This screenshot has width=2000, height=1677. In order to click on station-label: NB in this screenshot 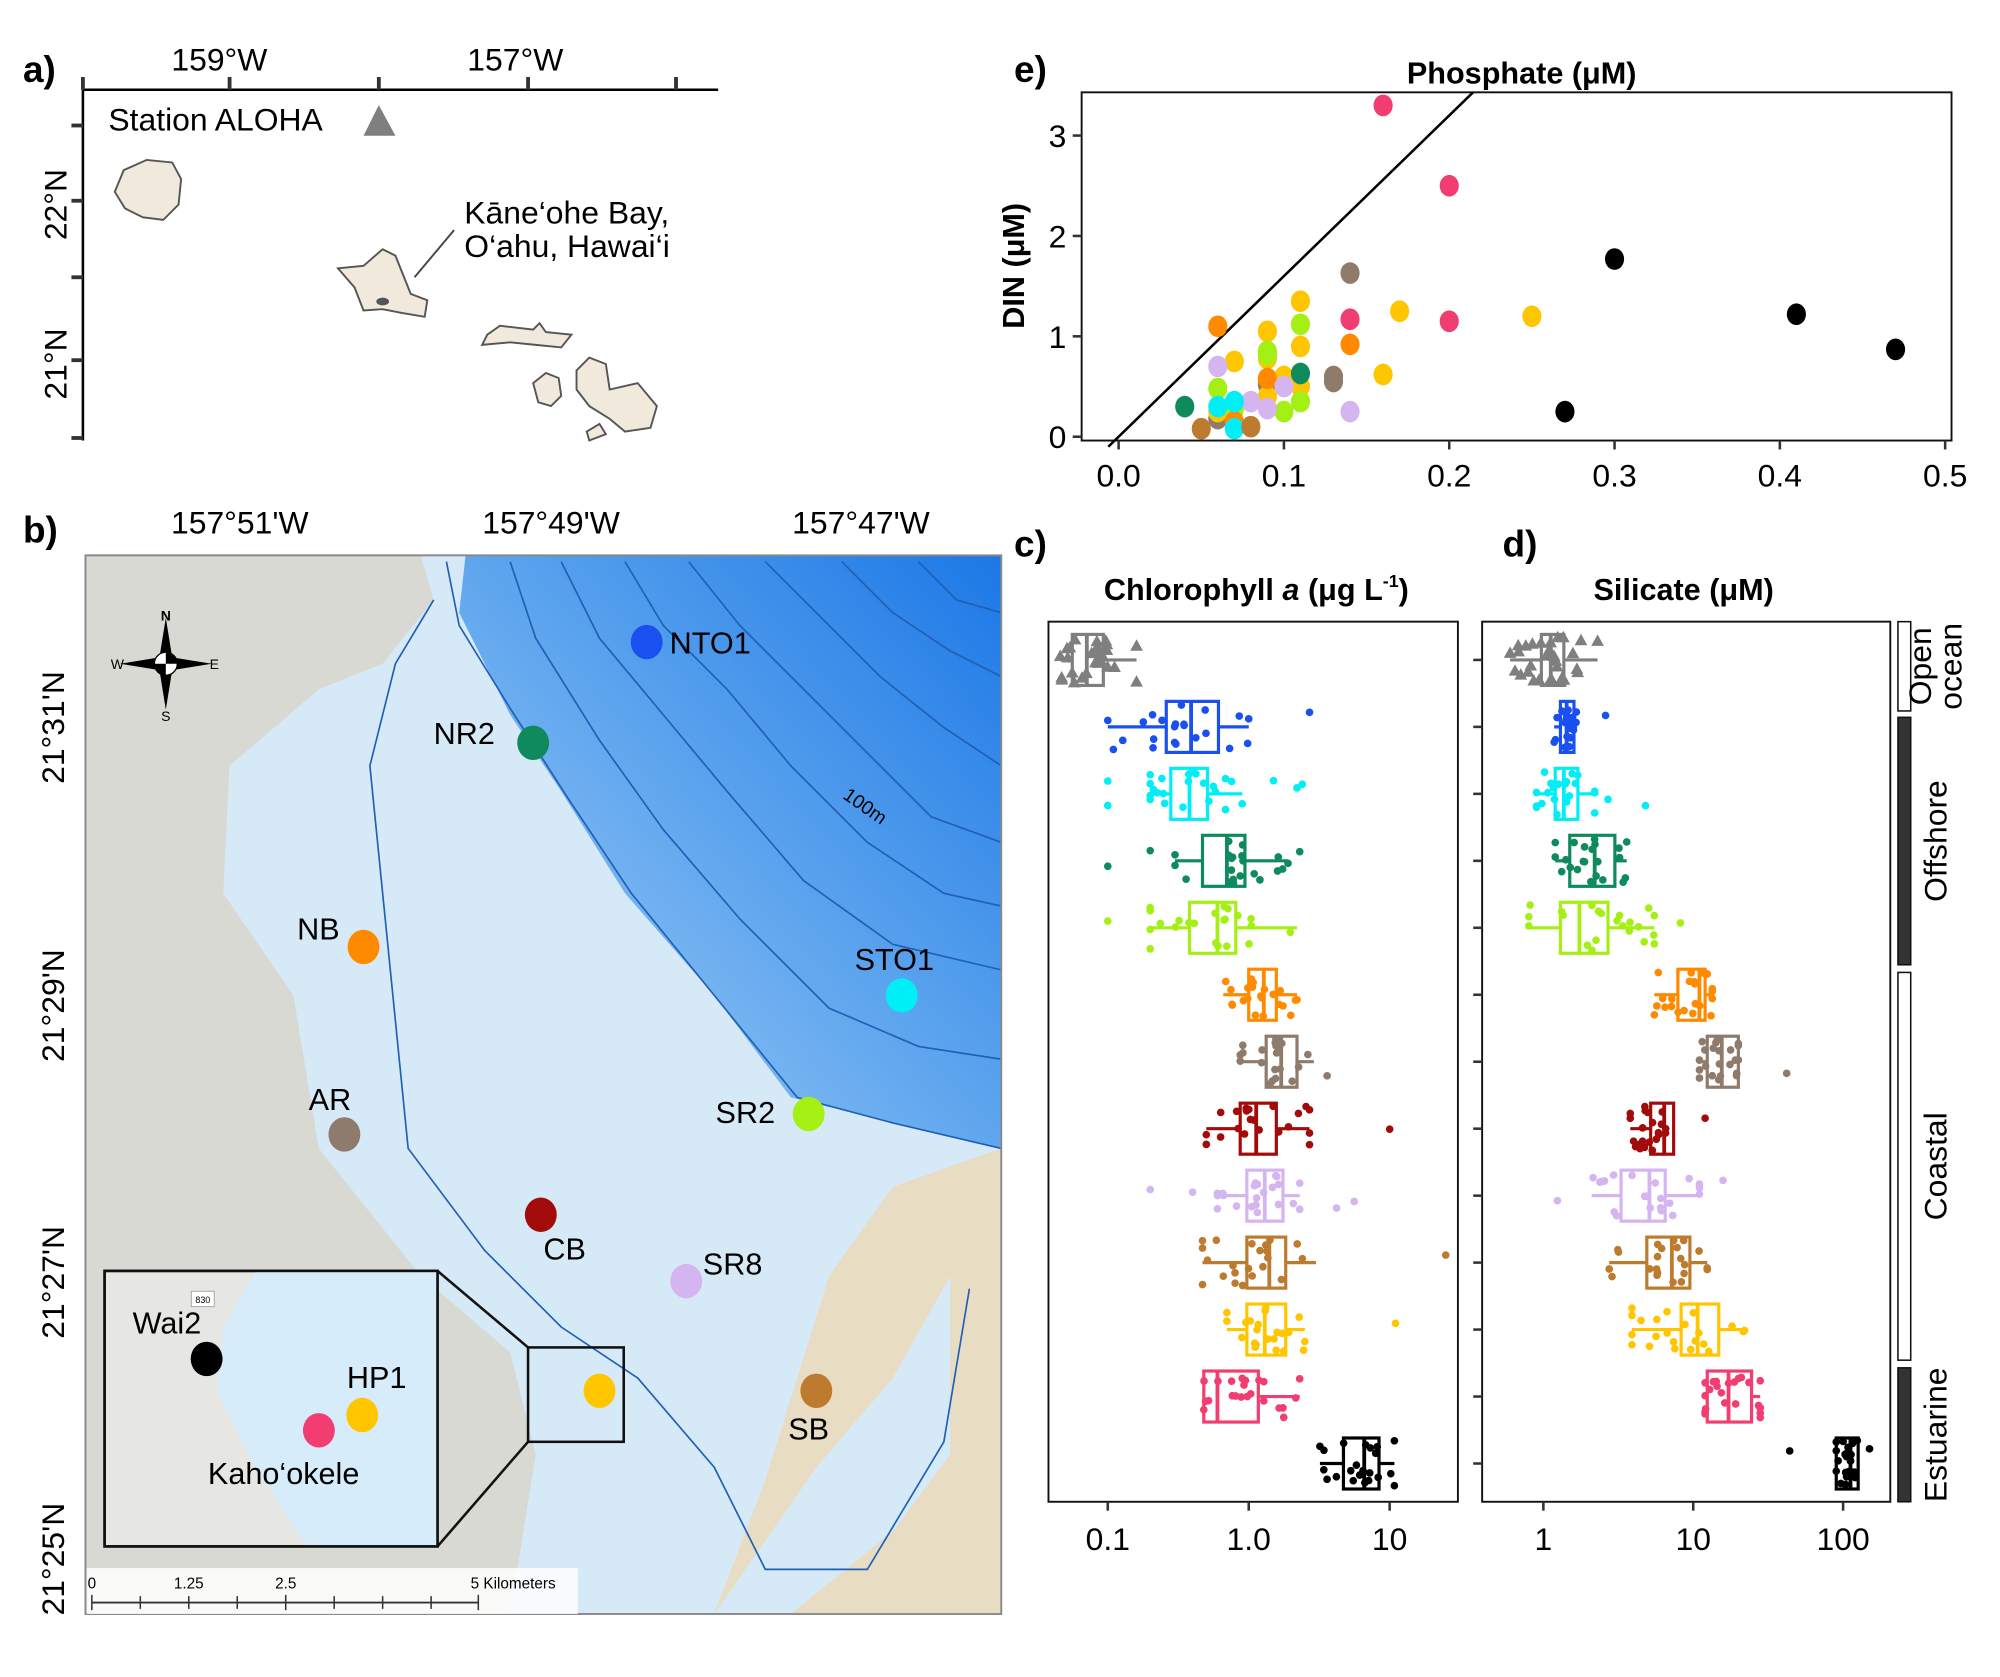, I will do `click(318, 929)`.